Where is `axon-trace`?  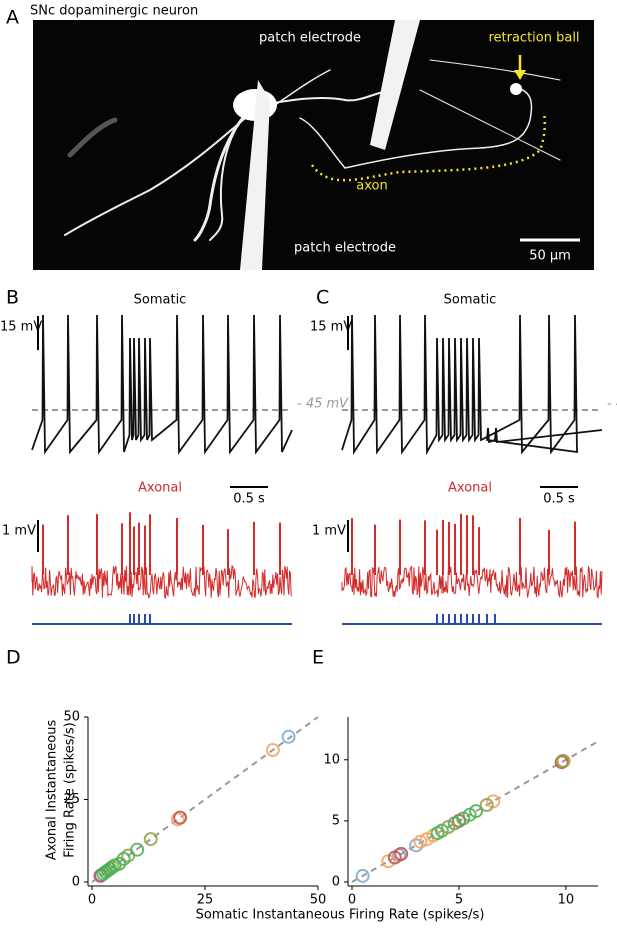 axon-trace is located at coordinates (428, 146).